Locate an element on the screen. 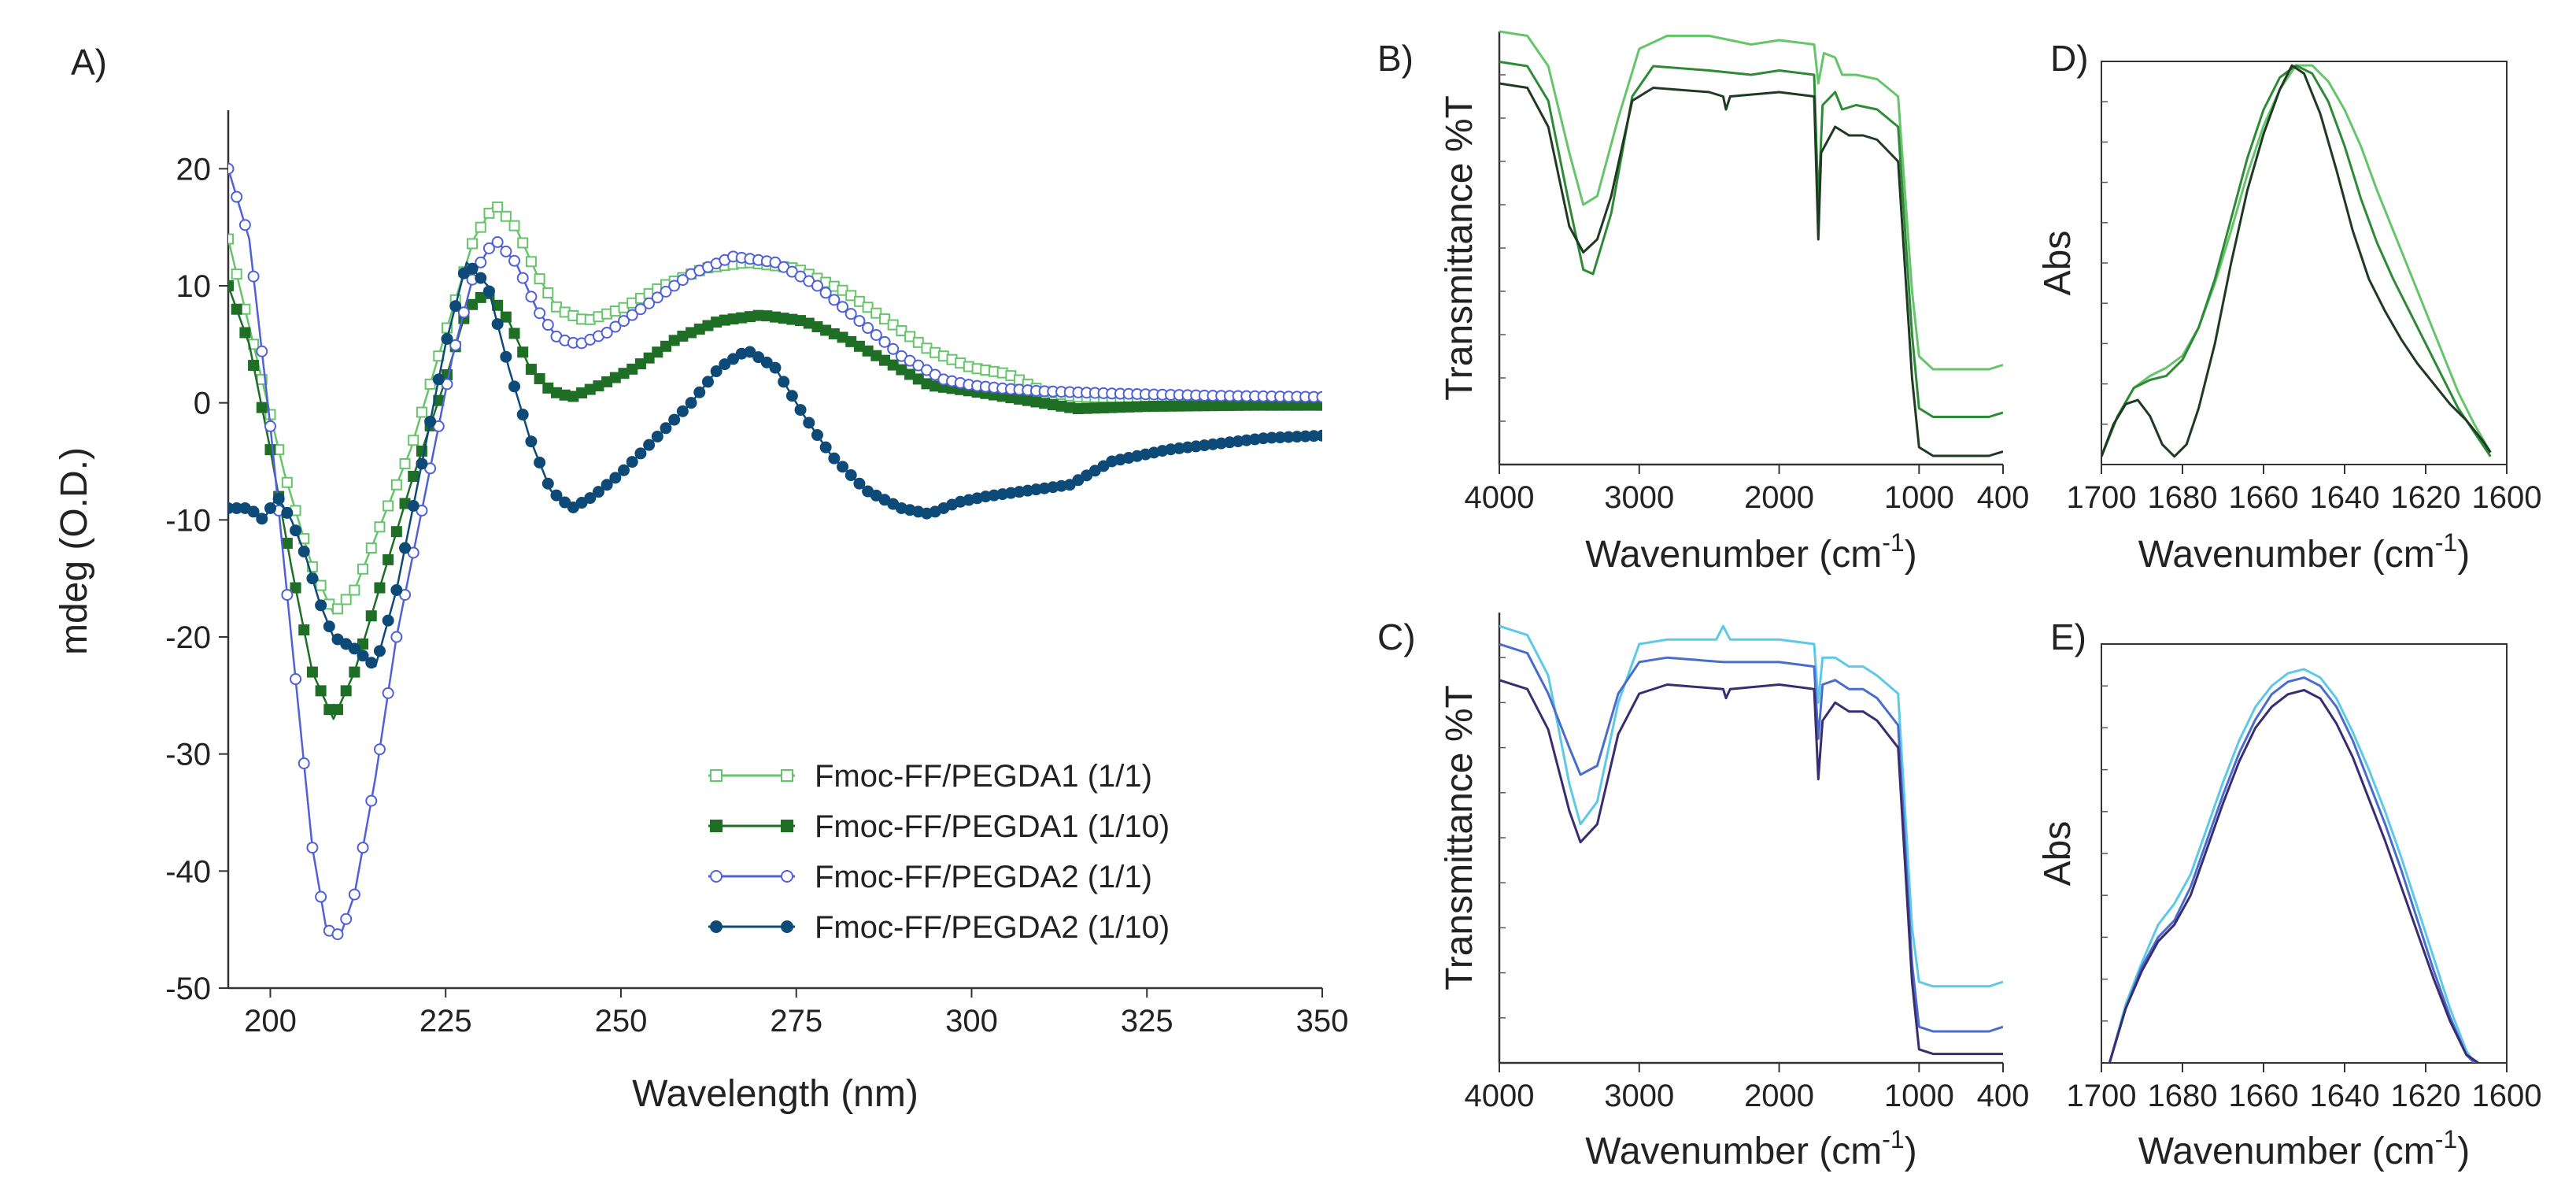 Image resolution: width=2576 pixels, height=1181 pixels. y-axis-title: Transmittance %T is located at coordinates (1459, 248).